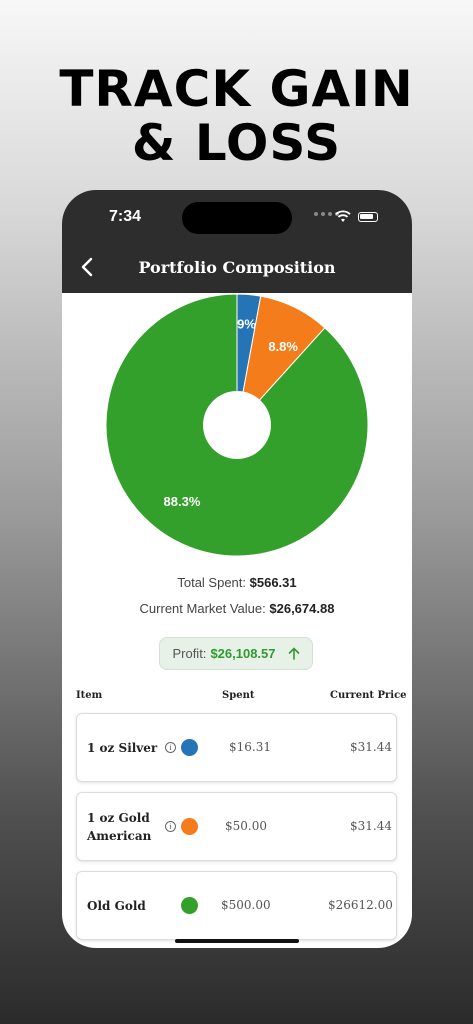  What do you see at coordinates (236, 89) in the screenshot?
I see `headline-line-1: TRACK GAIN` at bounding box center [236, 89].